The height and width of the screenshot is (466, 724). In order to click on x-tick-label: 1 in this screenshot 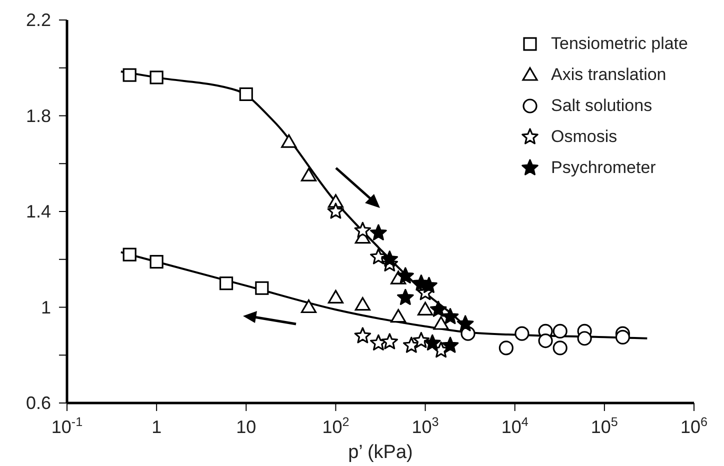, I will do `click(157, 427)`.